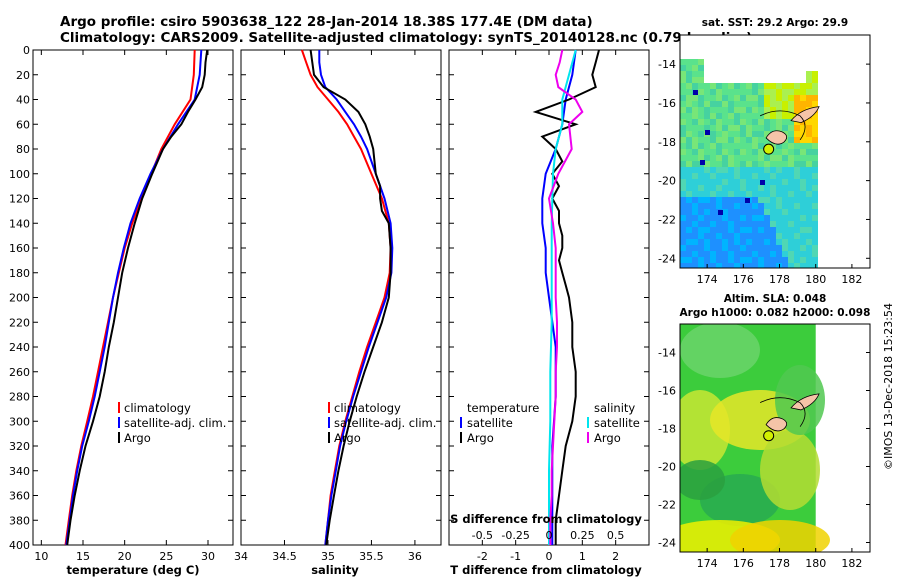 This screenshot has width=900, height=580. I want to click on x2-tick-label: -0.25, so click(515, 535).